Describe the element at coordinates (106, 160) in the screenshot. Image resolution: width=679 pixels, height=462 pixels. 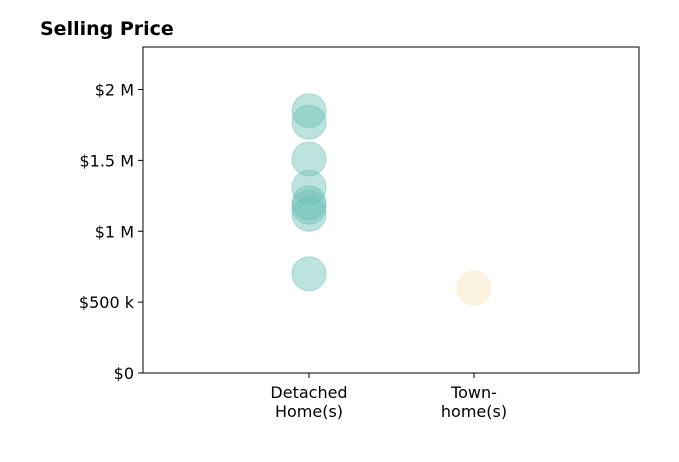
I see `y-tick-label: $1.5 M` at that location.